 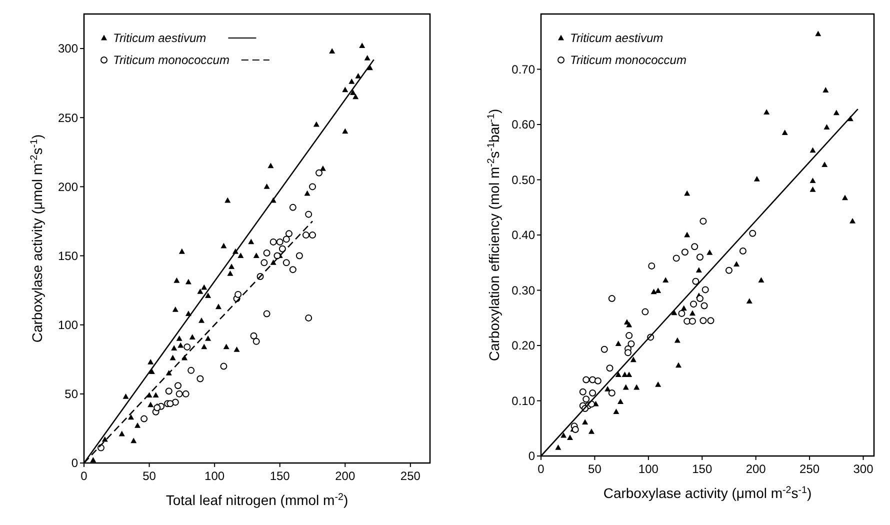 I want to click on y-tick-label: 0.30, so click(x=524, y=290).